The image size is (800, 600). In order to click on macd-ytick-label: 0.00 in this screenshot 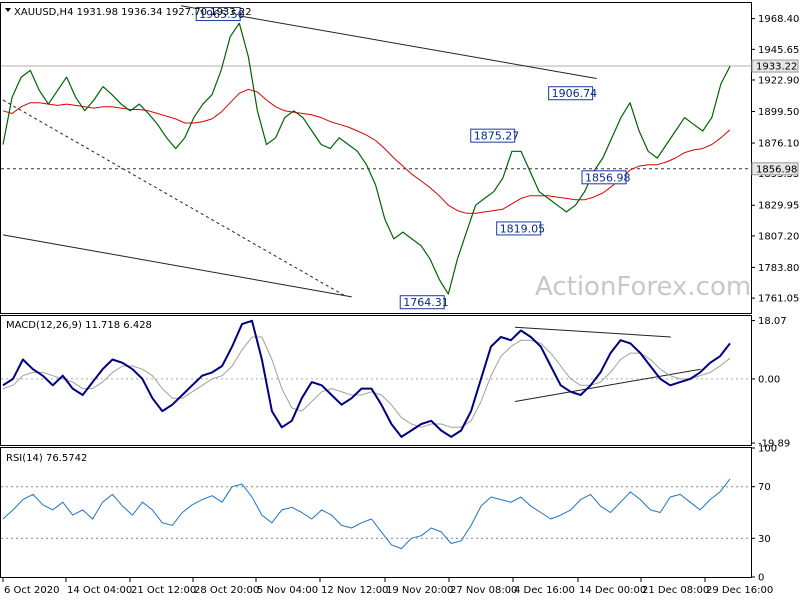, I will do `click(769, 379)`.